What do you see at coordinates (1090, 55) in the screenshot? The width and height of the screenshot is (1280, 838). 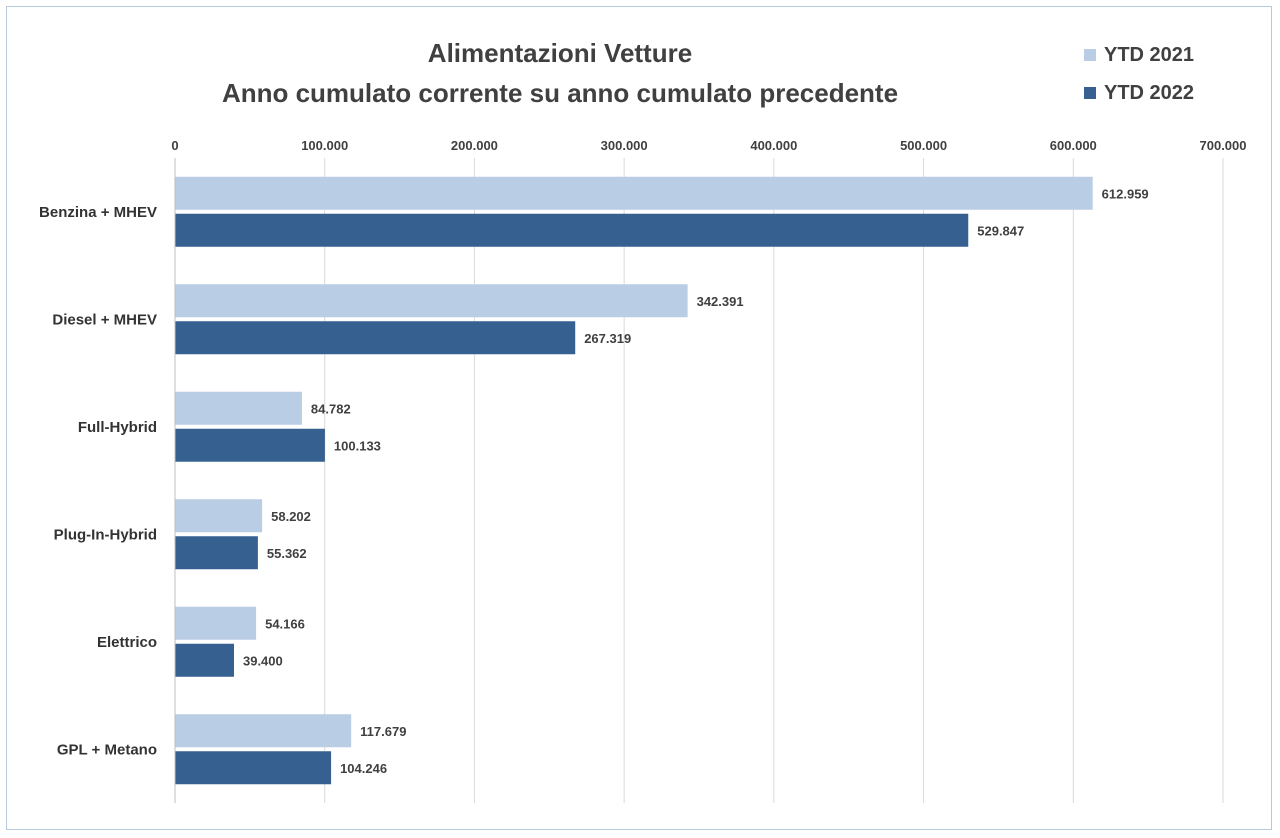 I see `legend-swatch-ytd-2021` at bounding box center [1090, 55].